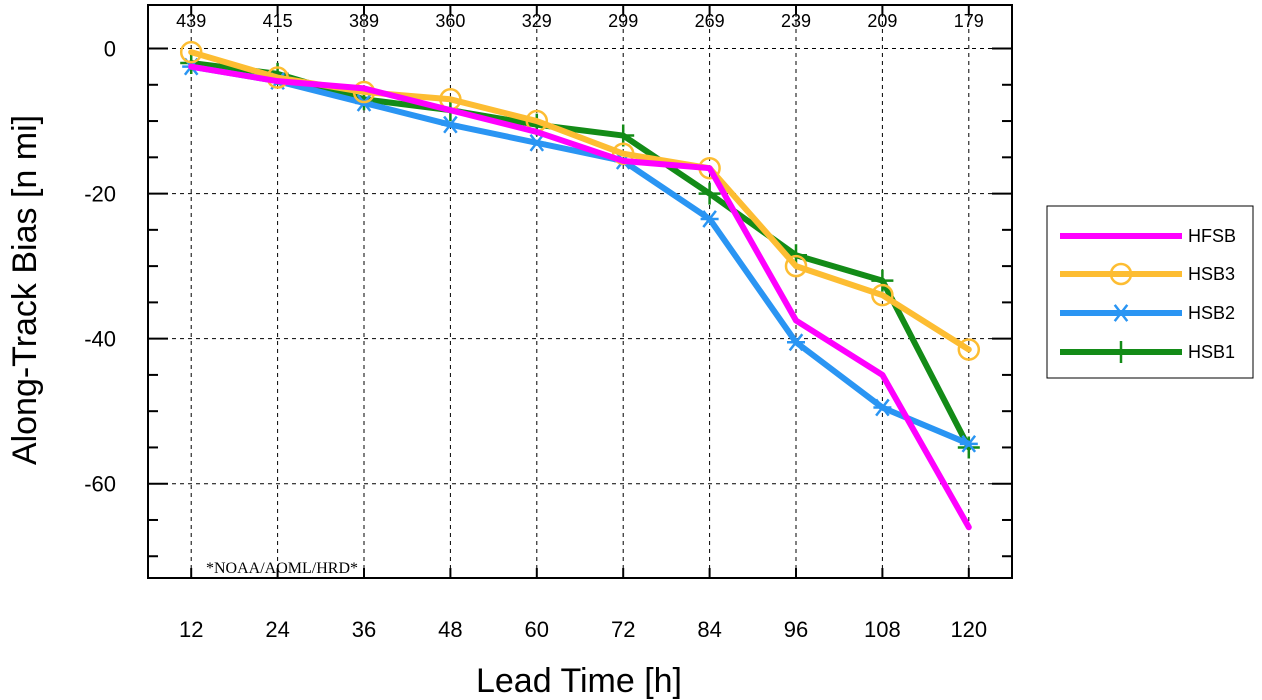  What do you see at coordinates (1150, 292) in the screenshot?
I see `legend: HFSB HSB3 HSB2 HSB1` at bounding box center [1150, 292].